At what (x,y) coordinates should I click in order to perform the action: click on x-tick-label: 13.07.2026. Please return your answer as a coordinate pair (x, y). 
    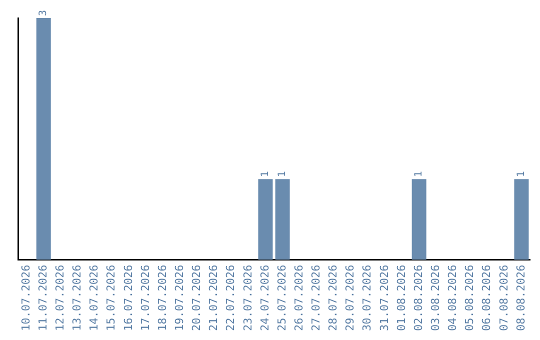
    Looking at the image, I should click on (77, 298).